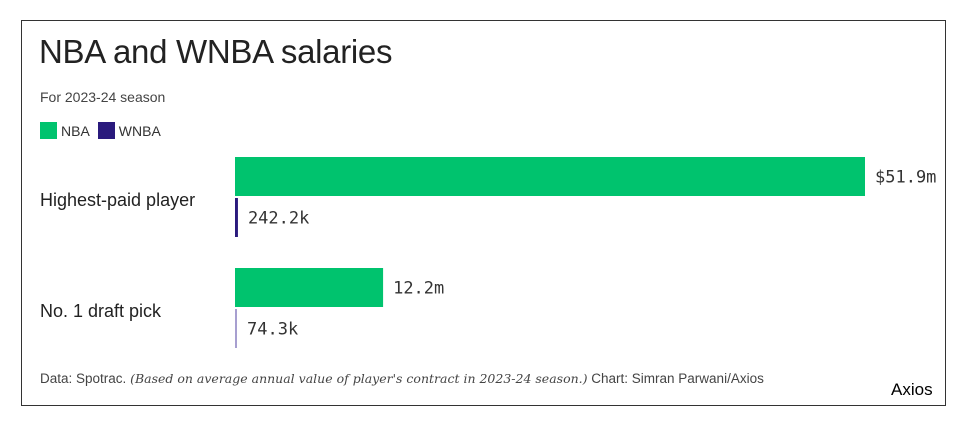 The image size is (971, 430). I want to click on legend: NBA WNBA, so click(104, 130).